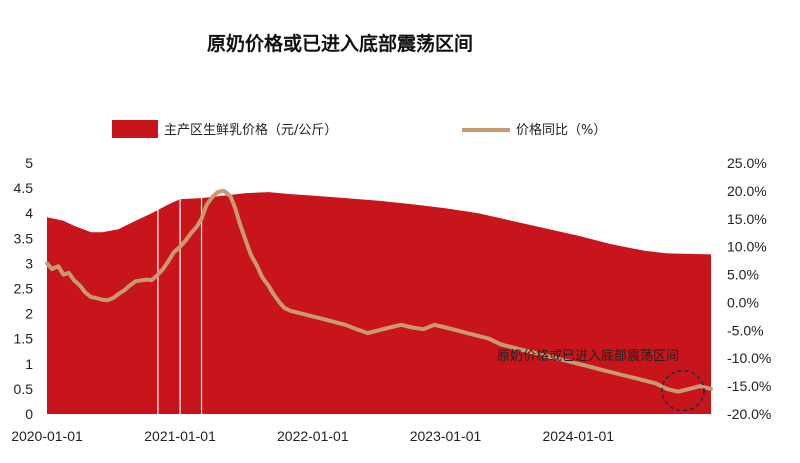 Image resolution: width=800 pixels, height=463 pixels. What do you see at coordinates (683, 390) in the screenshot?
I see `highlight-circle` at bounding box center [683, 390].